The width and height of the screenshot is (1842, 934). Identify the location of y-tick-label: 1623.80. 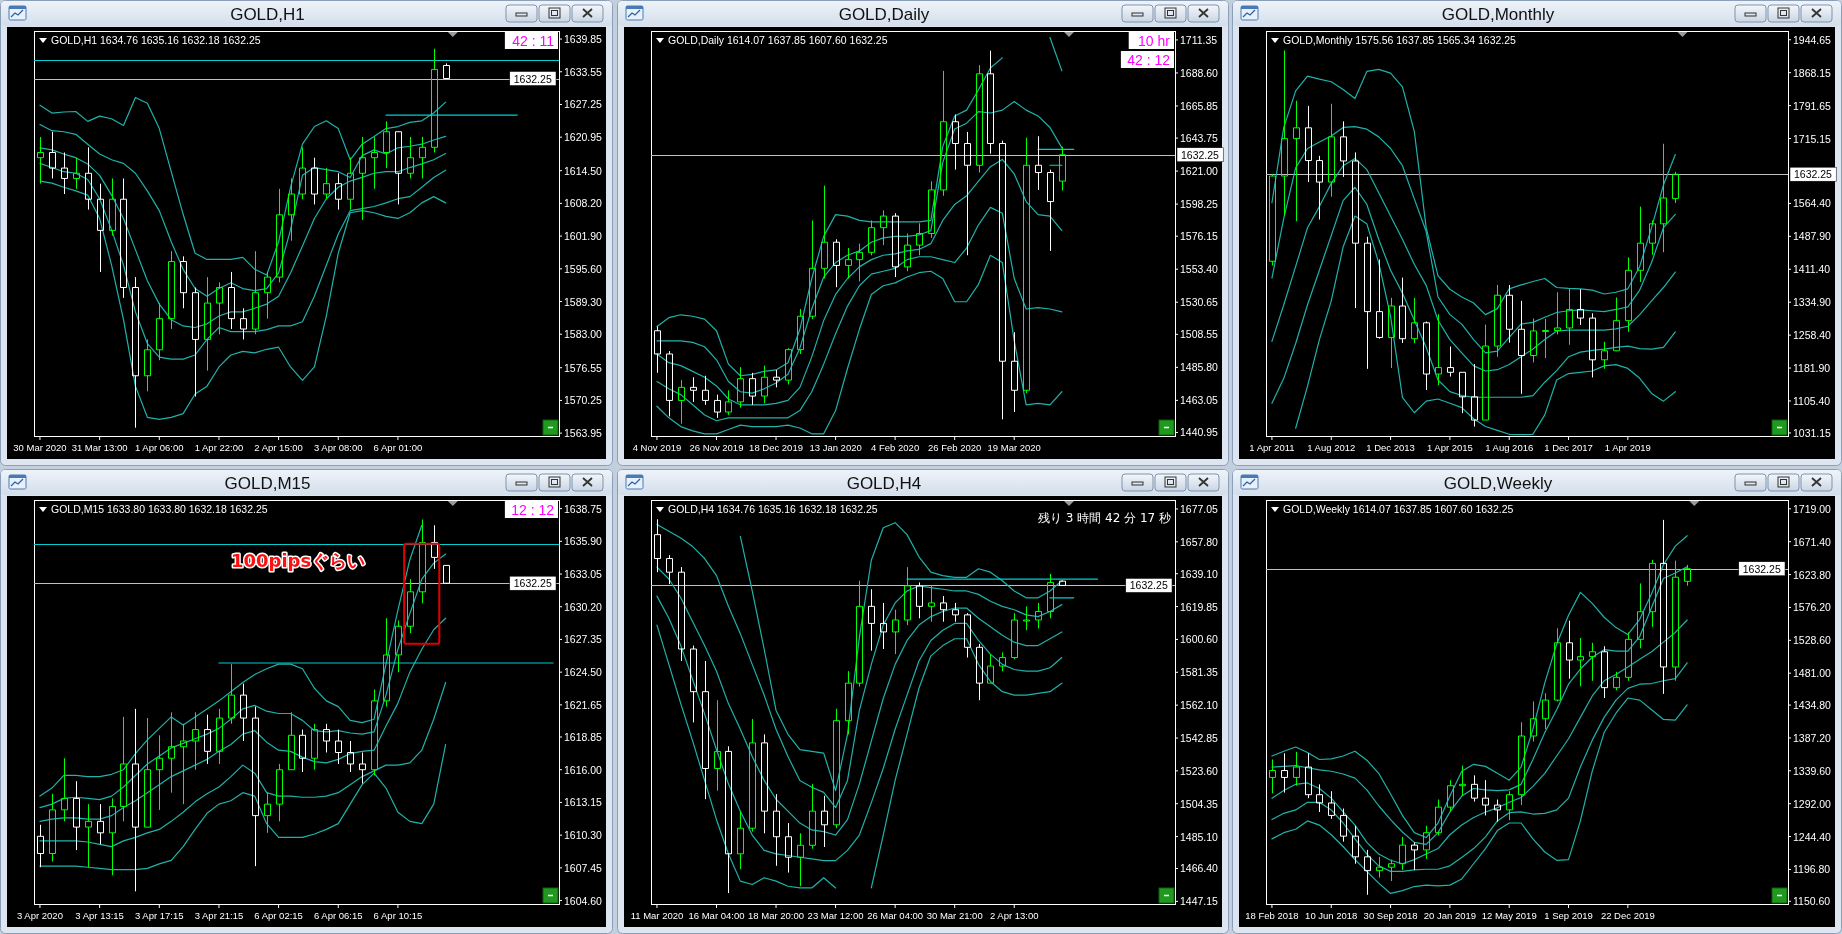
(1812, 574).